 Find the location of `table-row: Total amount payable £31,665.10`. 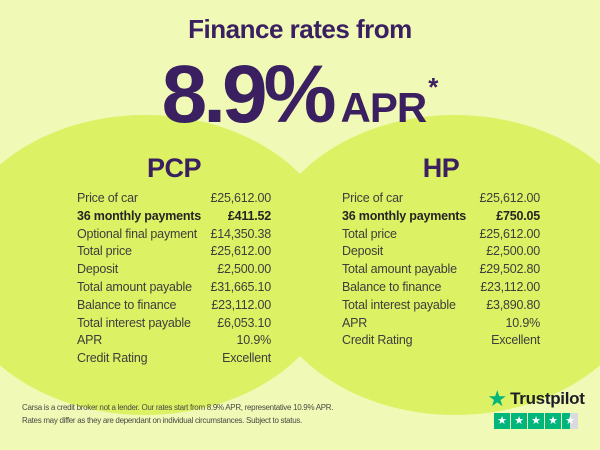

table-row: Total amount payable £31,665.10 is located at coordinates (174, 289).